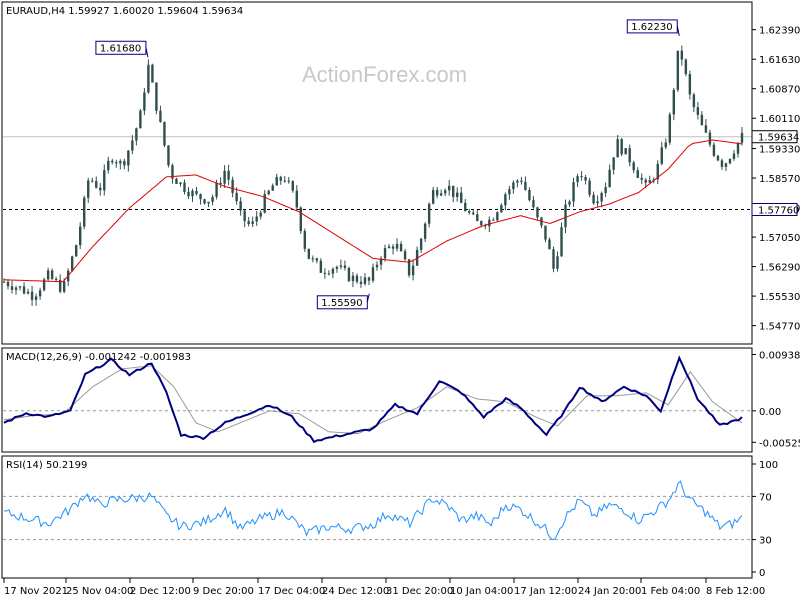 This screenshot has height=600, width=800. I want to click on current-price-line: 1.59634, so click(401, 137).